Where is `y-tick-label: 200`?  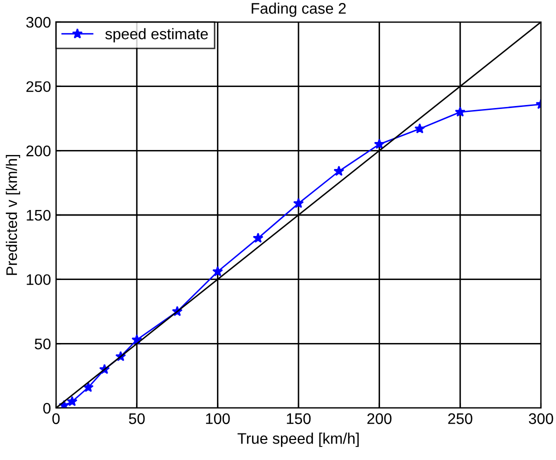
y-tick-label: 200 is located at coordinates (38, 151).